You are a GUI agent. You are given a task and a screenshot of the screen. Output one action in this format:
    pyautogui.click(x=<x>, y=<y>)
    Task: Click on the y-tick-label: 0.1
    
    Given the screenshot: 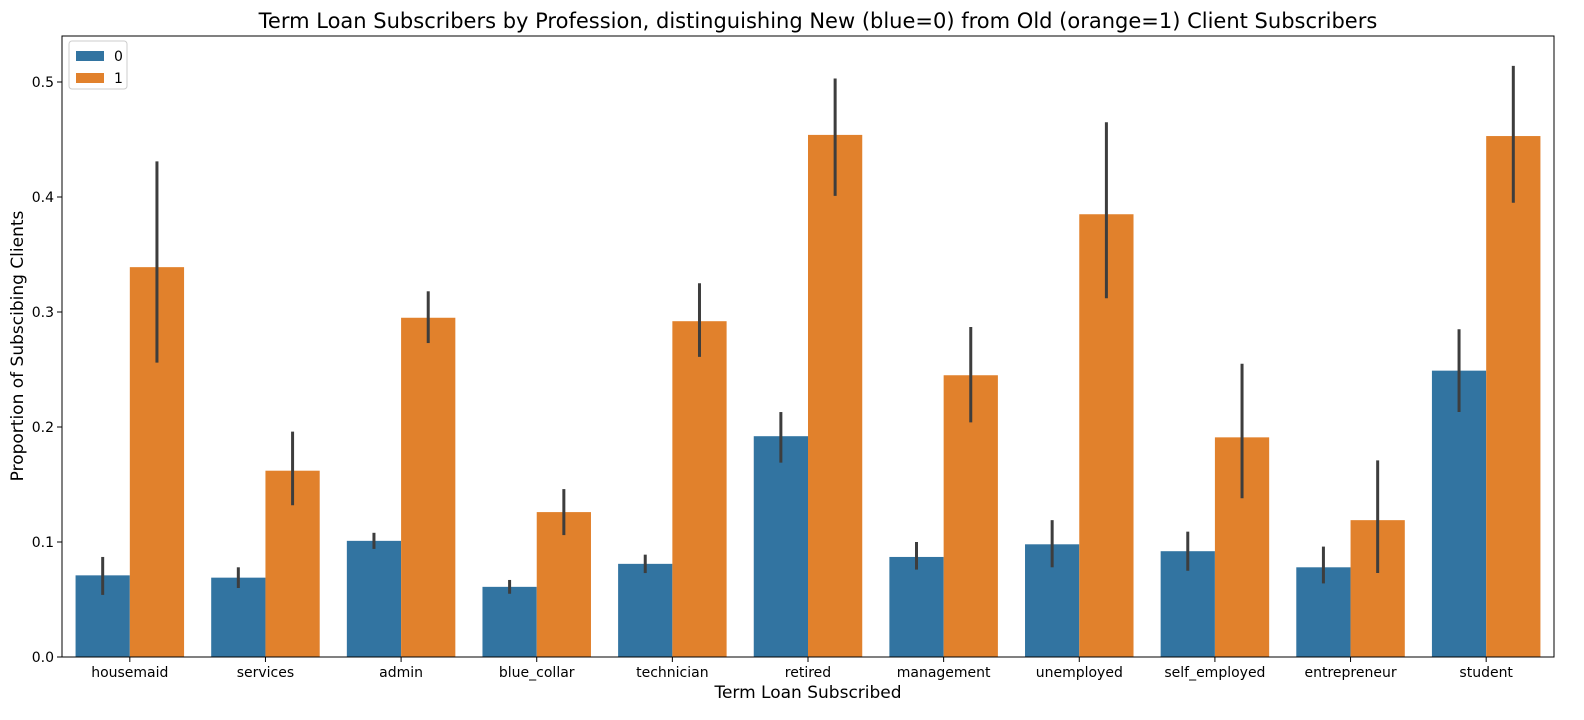 What is the action you would take?
    pyautogui.click(x=43, y=543)
    